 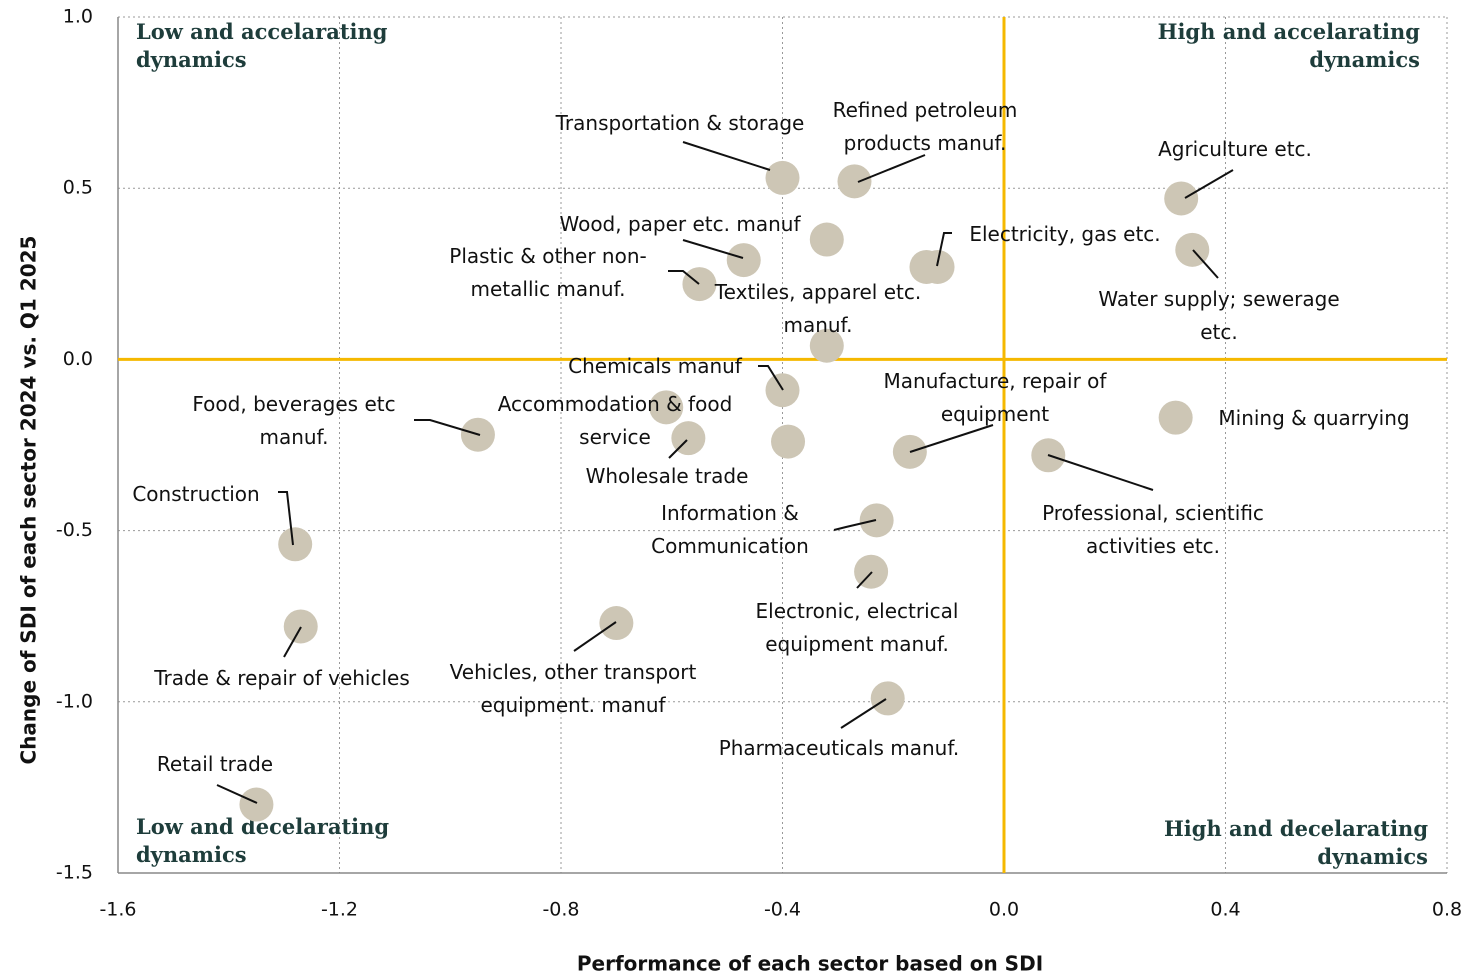 I want to click on point-label: Wood, paper etc. manuf, so click(x=680, y=224).